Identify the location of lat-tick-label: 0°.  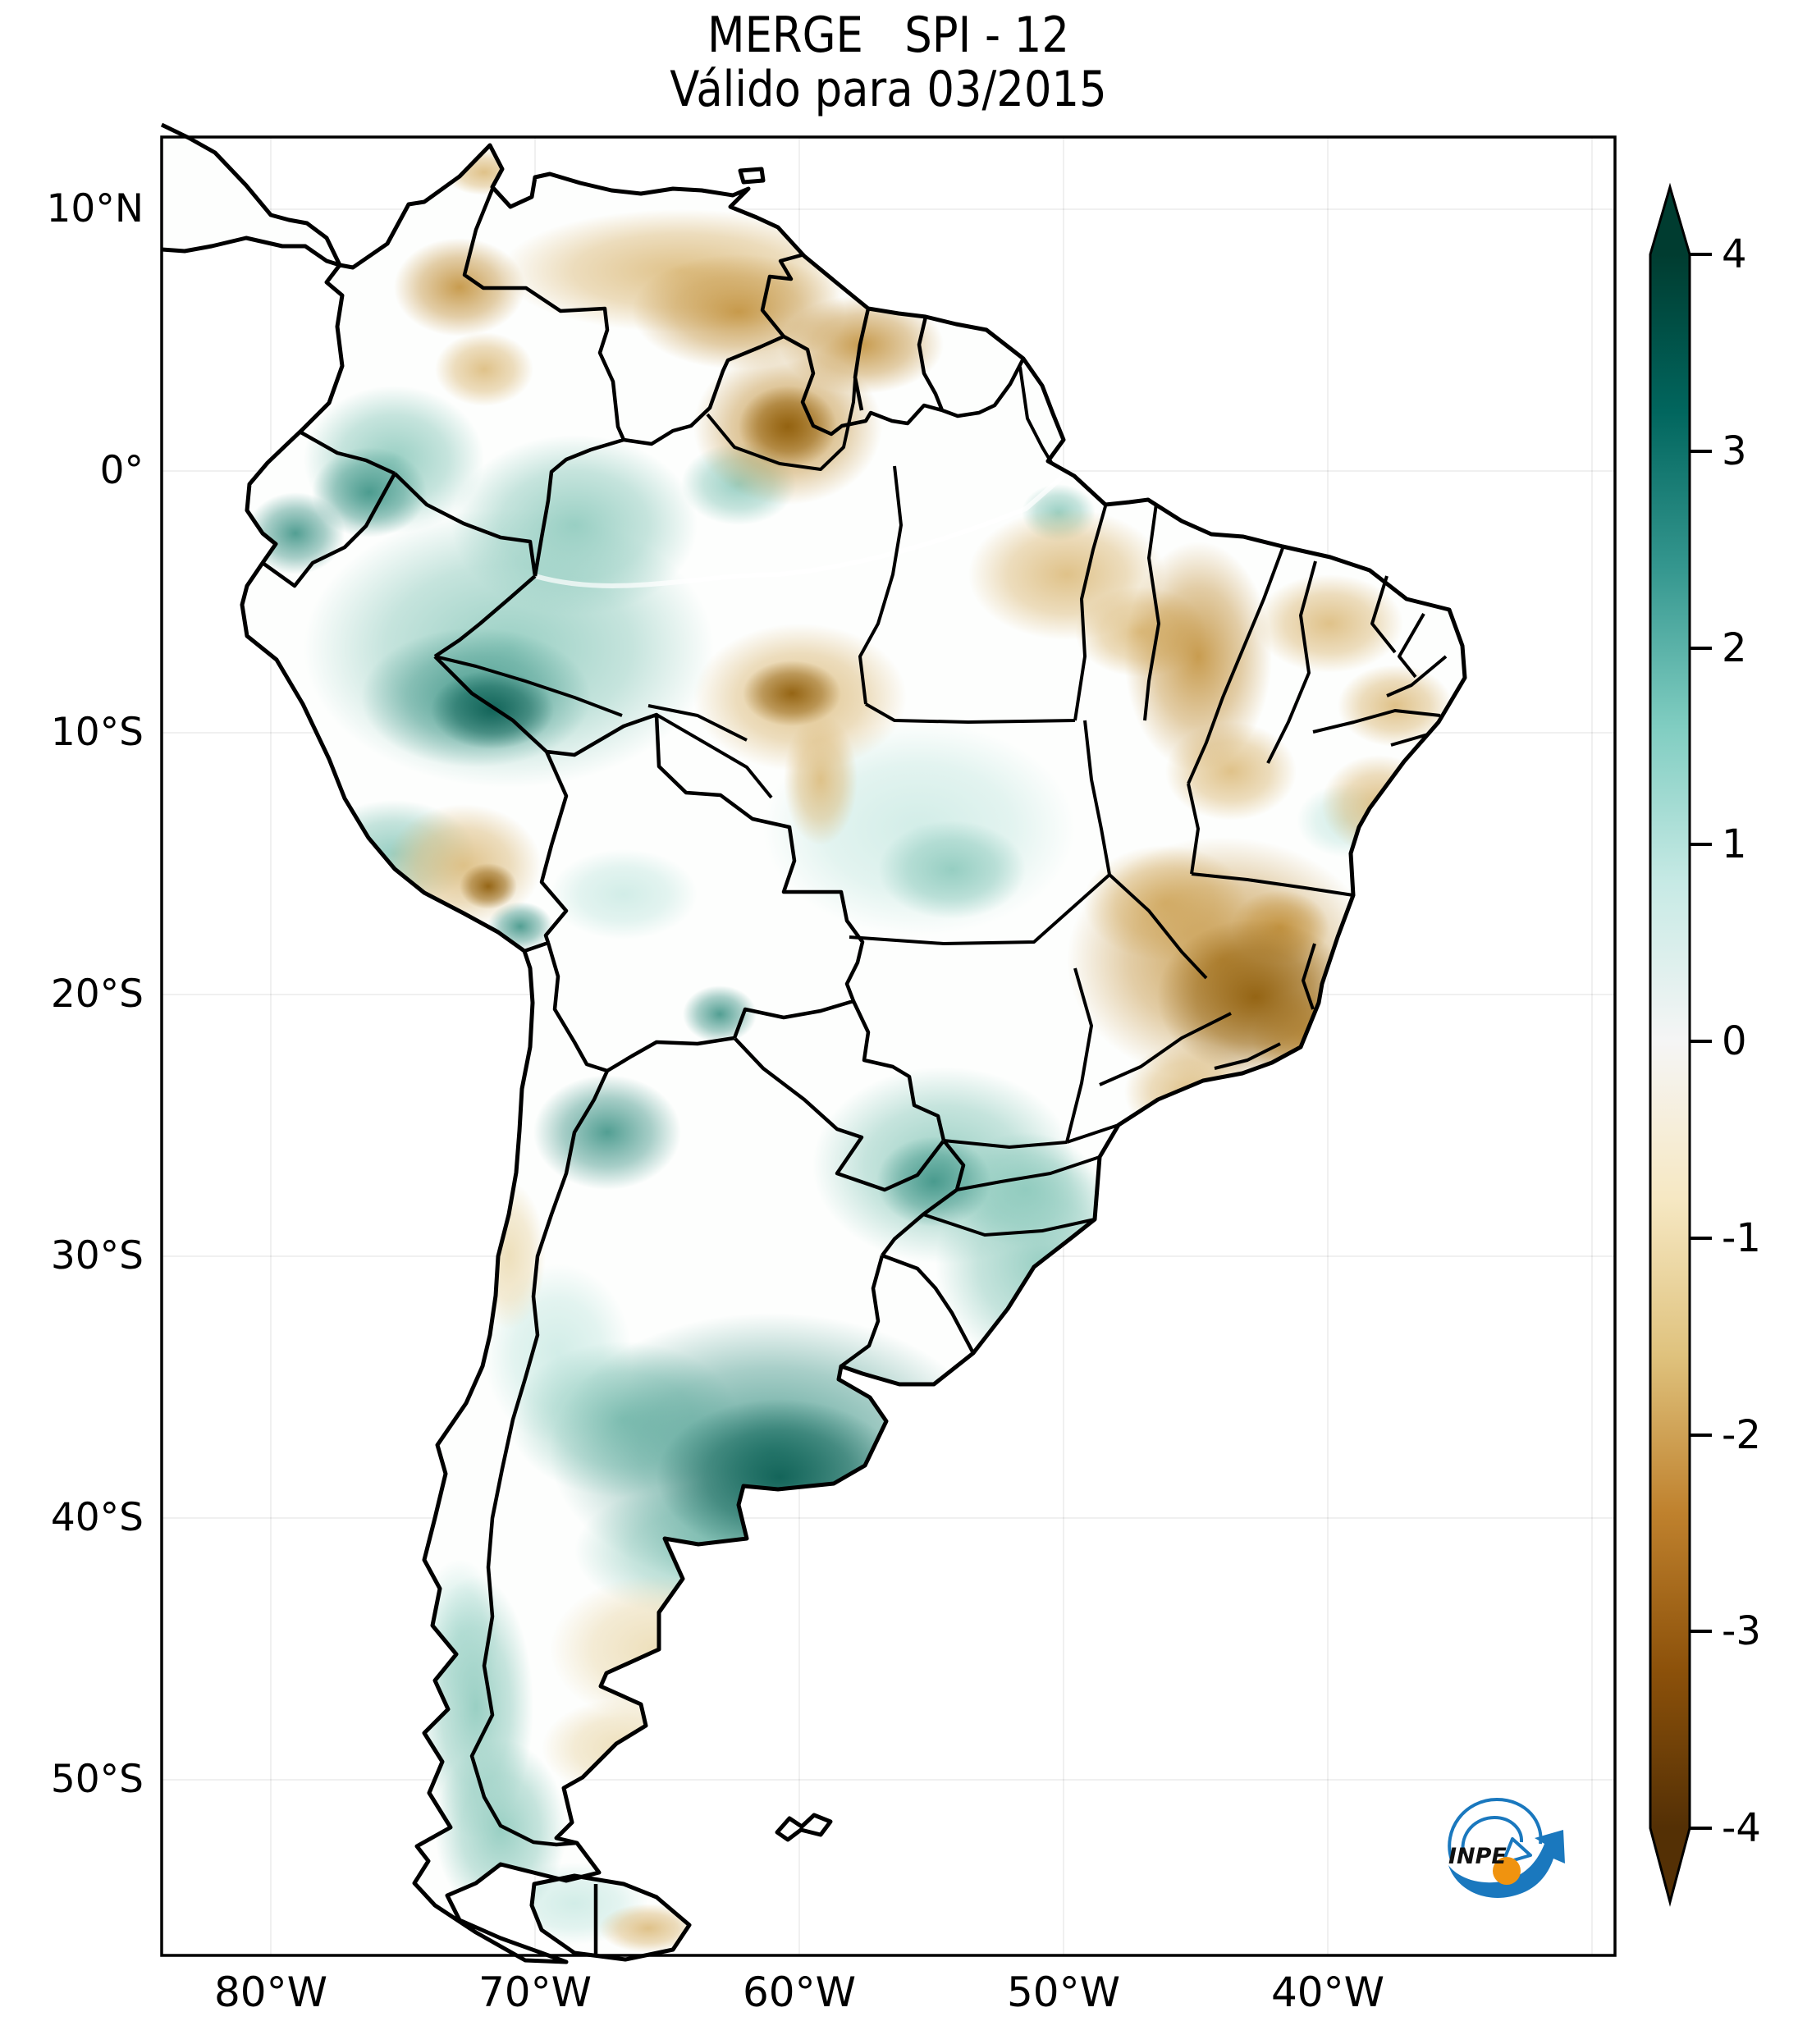
(121, 470).